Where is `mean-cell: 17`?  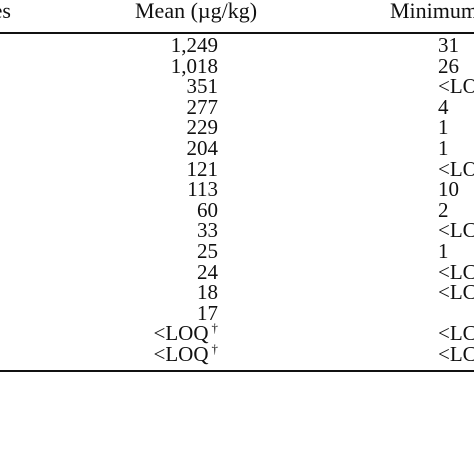
mean-cell: 17 is located at coordinates (207, 313).